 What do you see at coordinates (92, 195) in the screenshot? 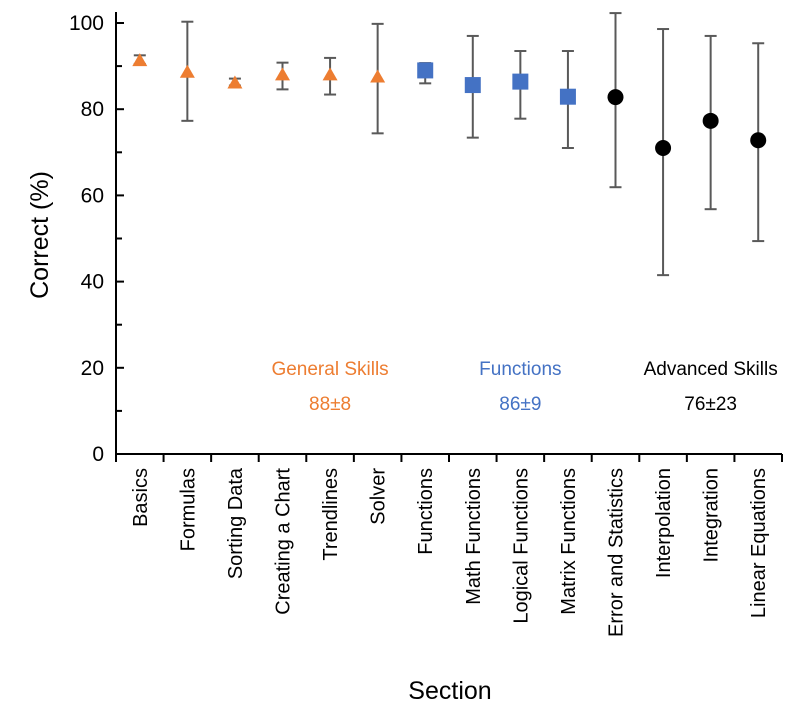
I see `y-tick-label: 60` at bounding box center [92, 195].